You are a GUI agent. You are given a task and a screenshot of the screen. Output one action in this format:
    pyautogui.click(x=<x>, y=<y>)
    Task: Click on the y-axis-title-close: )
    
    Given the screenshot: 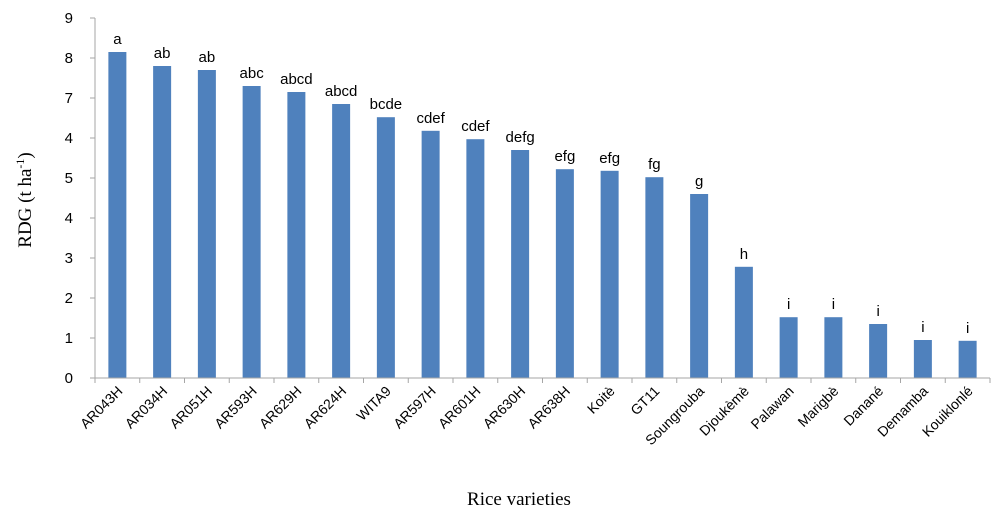 What is the action you would take?
    pyautogui.click(x=25, y=155)
    